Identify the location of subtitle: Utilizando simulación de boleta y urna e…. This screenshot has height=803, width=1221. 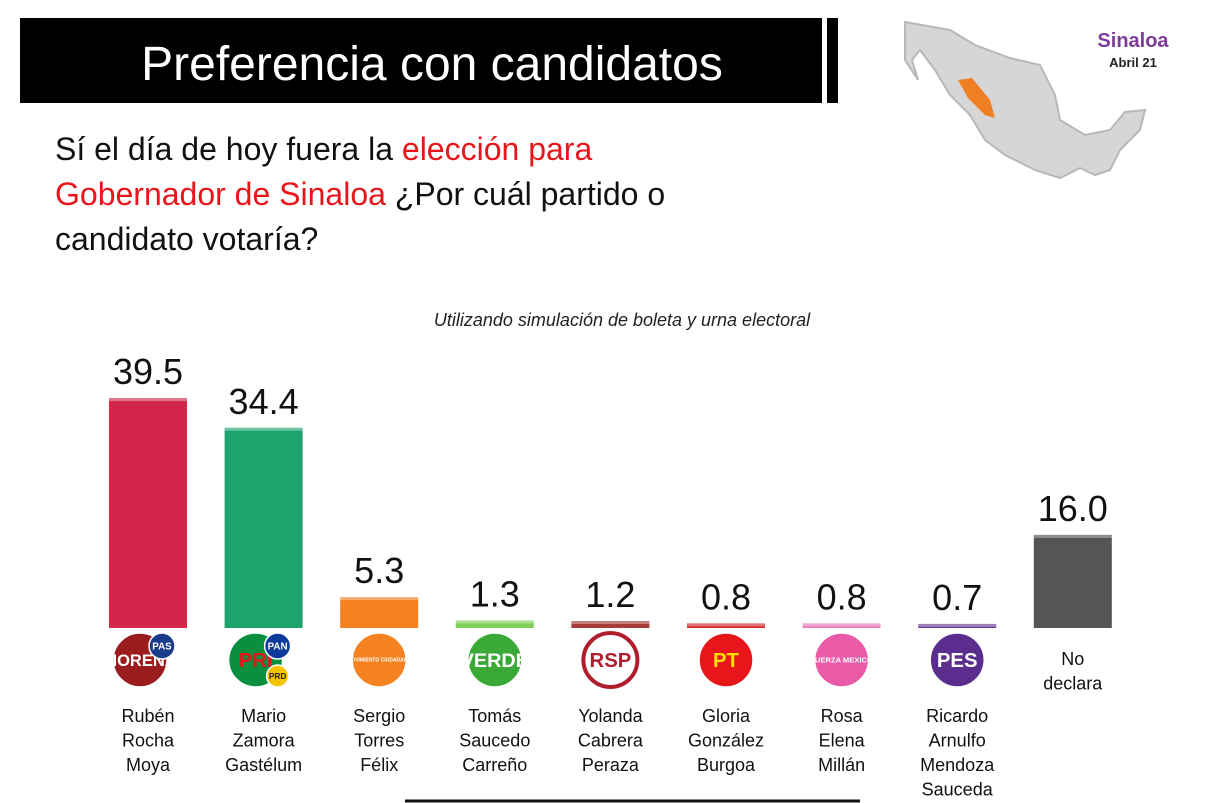
(622, 320).